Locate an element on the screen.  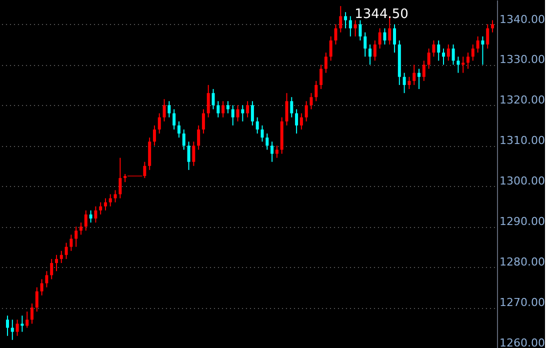
y-tick-label: 1290.00 is located at coordinates (522, 221).